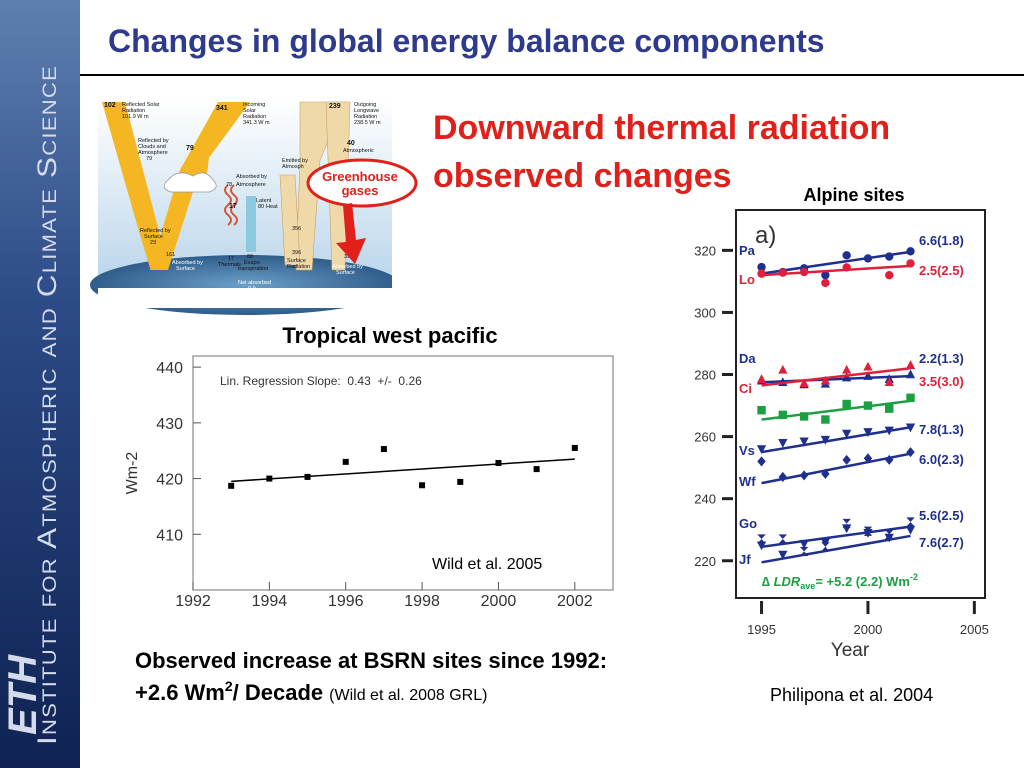 The image size is (1024, 768). I want to click on average-label: ∆ LDRave= +5.2 (2.2) Wm-2, so click(840, 581).